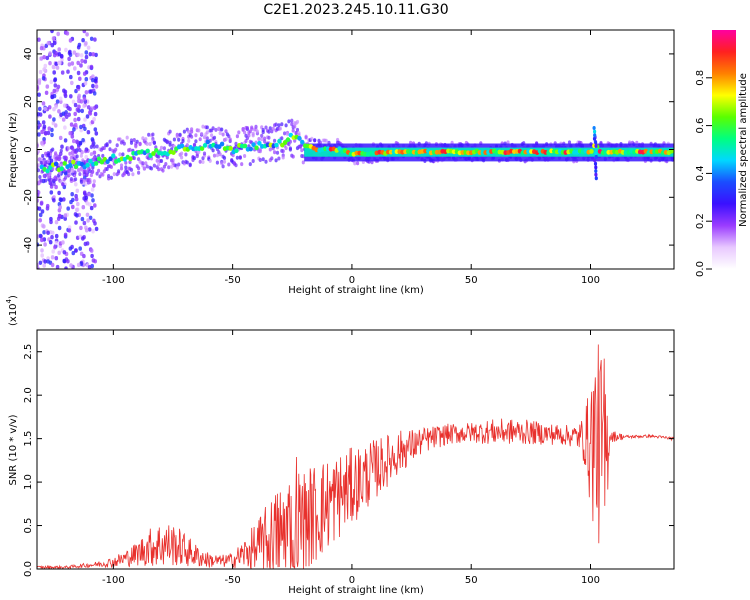 The height and width of the screenshot is (600, 750). I want to click on x-tick-label: 0, so click(352, 280).